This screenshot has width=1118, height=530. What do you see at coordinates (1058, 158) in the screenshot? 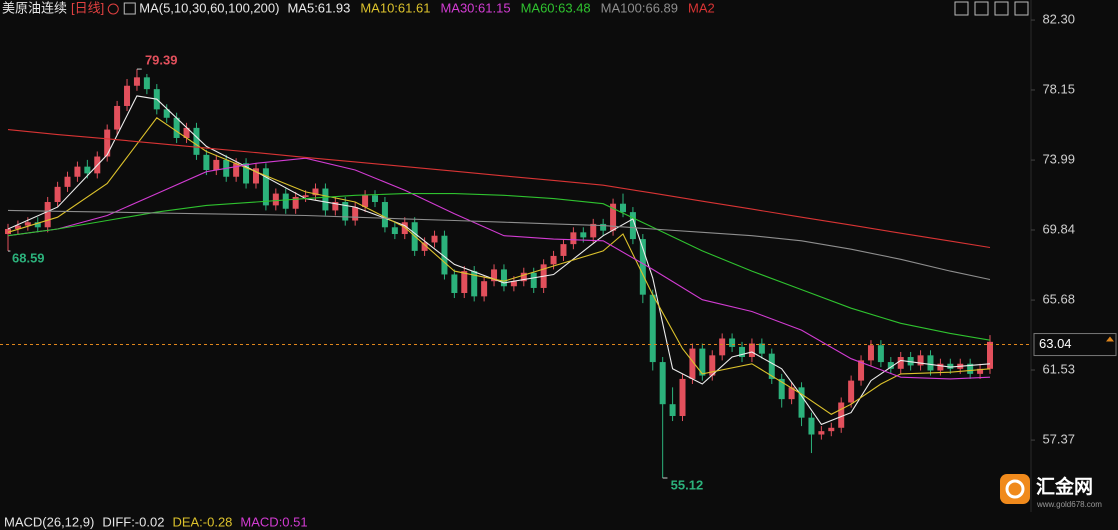
I see `y-tick-label: 73.99` at bounding box center [1058, 158].